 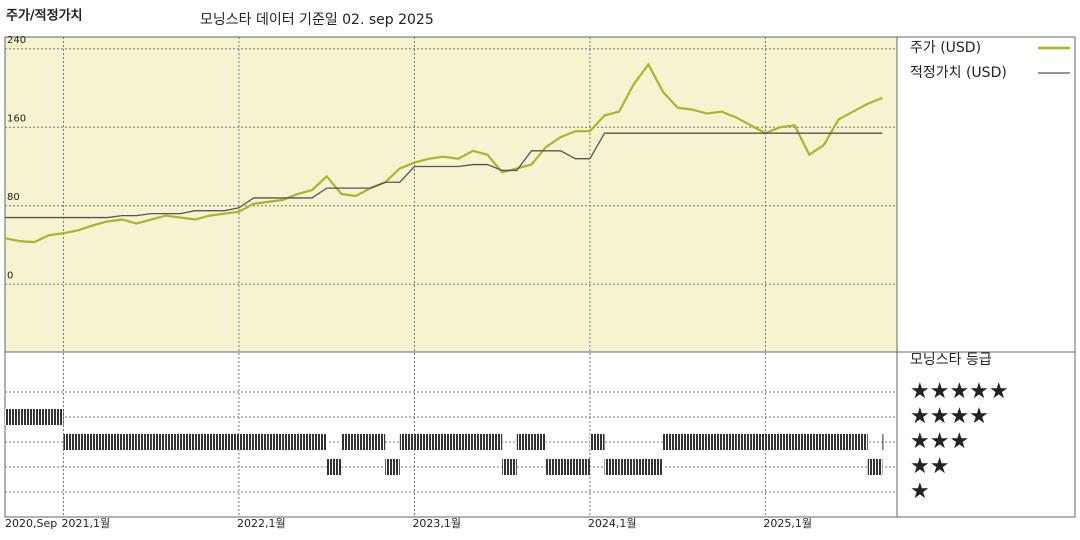 I want to click on rating-row-label: ★★★★★, so click(x=959, y=391).